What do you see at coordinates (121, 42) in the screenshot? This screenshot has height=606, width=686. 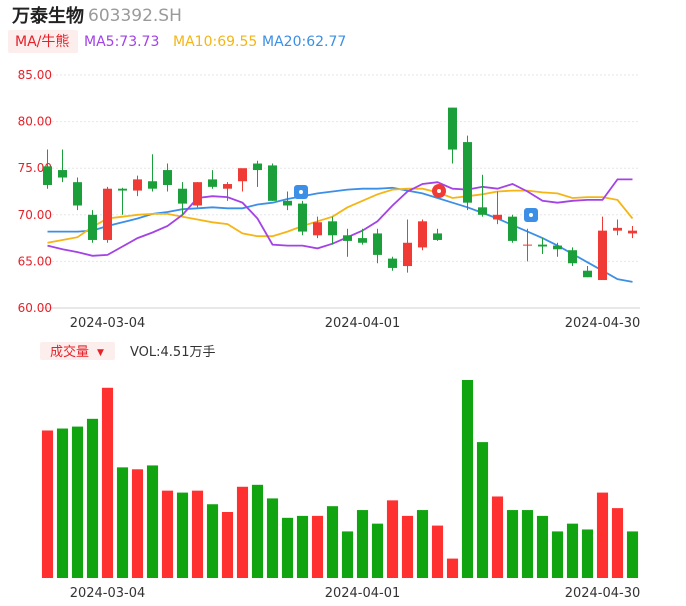 I see `ma5-label: MA5:73.73` at bounding box center [121, 42].